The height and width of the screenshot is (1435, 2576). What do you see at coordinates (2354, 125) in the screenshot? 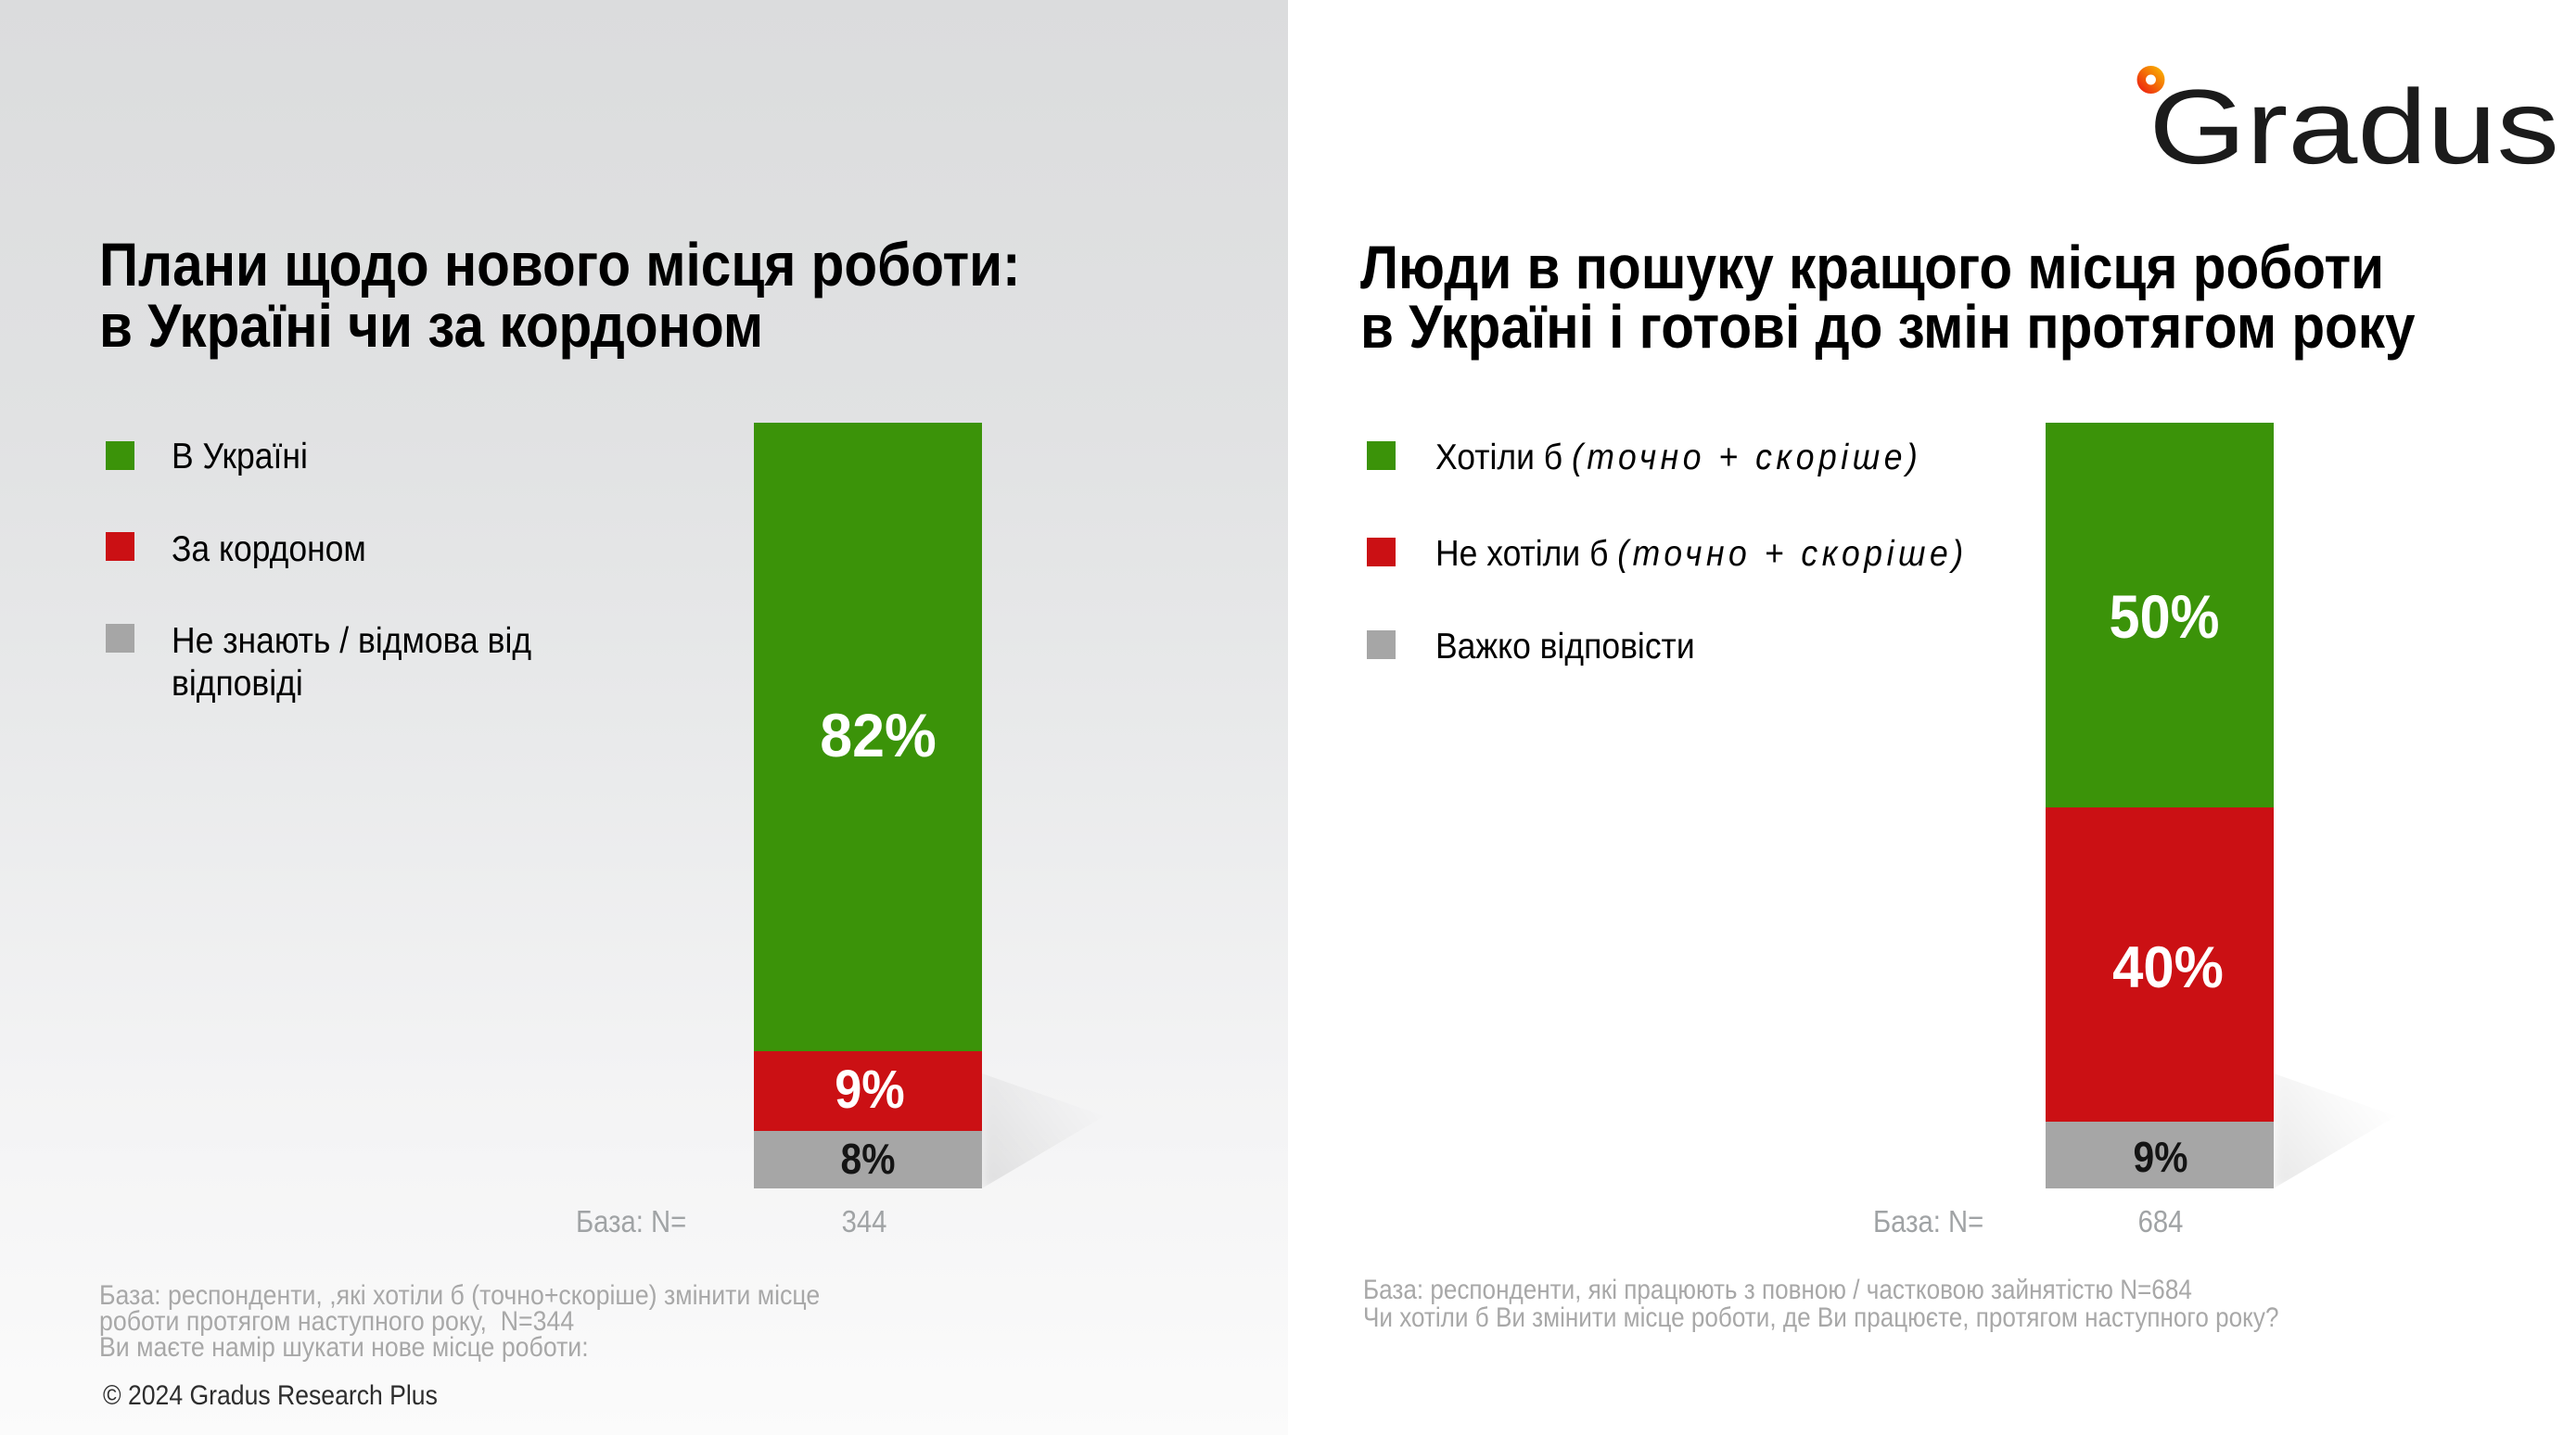
I see `svg-text: Gradus` at bounding box center [2354, 125].